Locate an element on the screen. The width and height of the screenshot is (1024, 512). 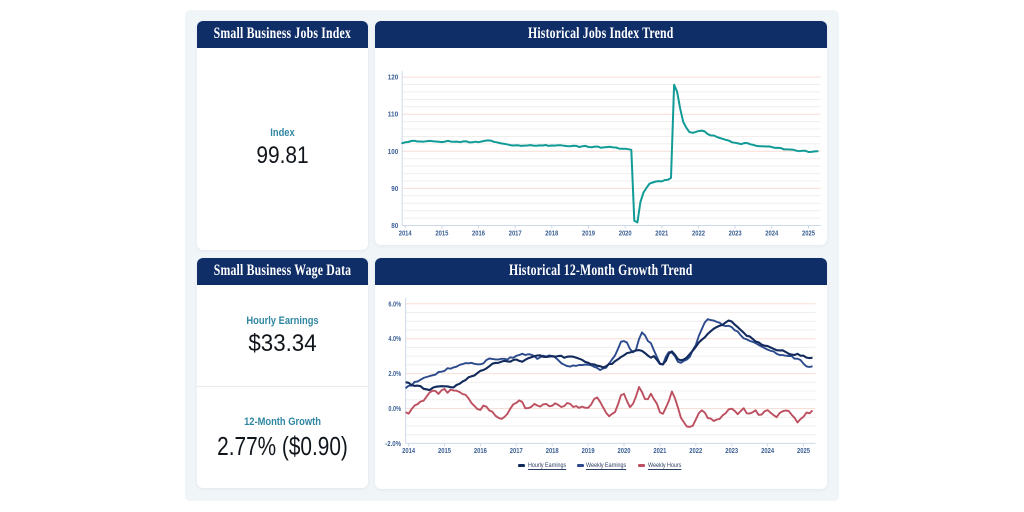
svg-text: 0.0% is located at coordinates (394, 409).